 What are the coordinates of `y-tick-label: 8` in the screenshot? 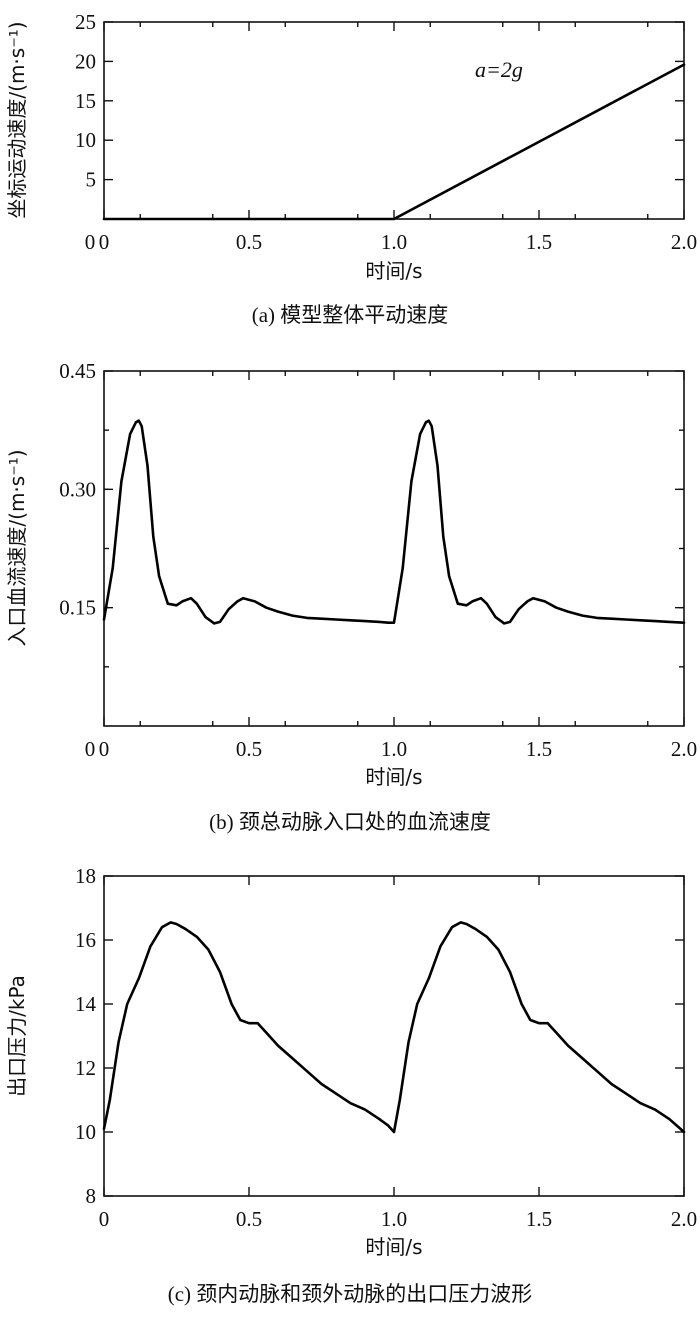 It's located at (91, 1196).